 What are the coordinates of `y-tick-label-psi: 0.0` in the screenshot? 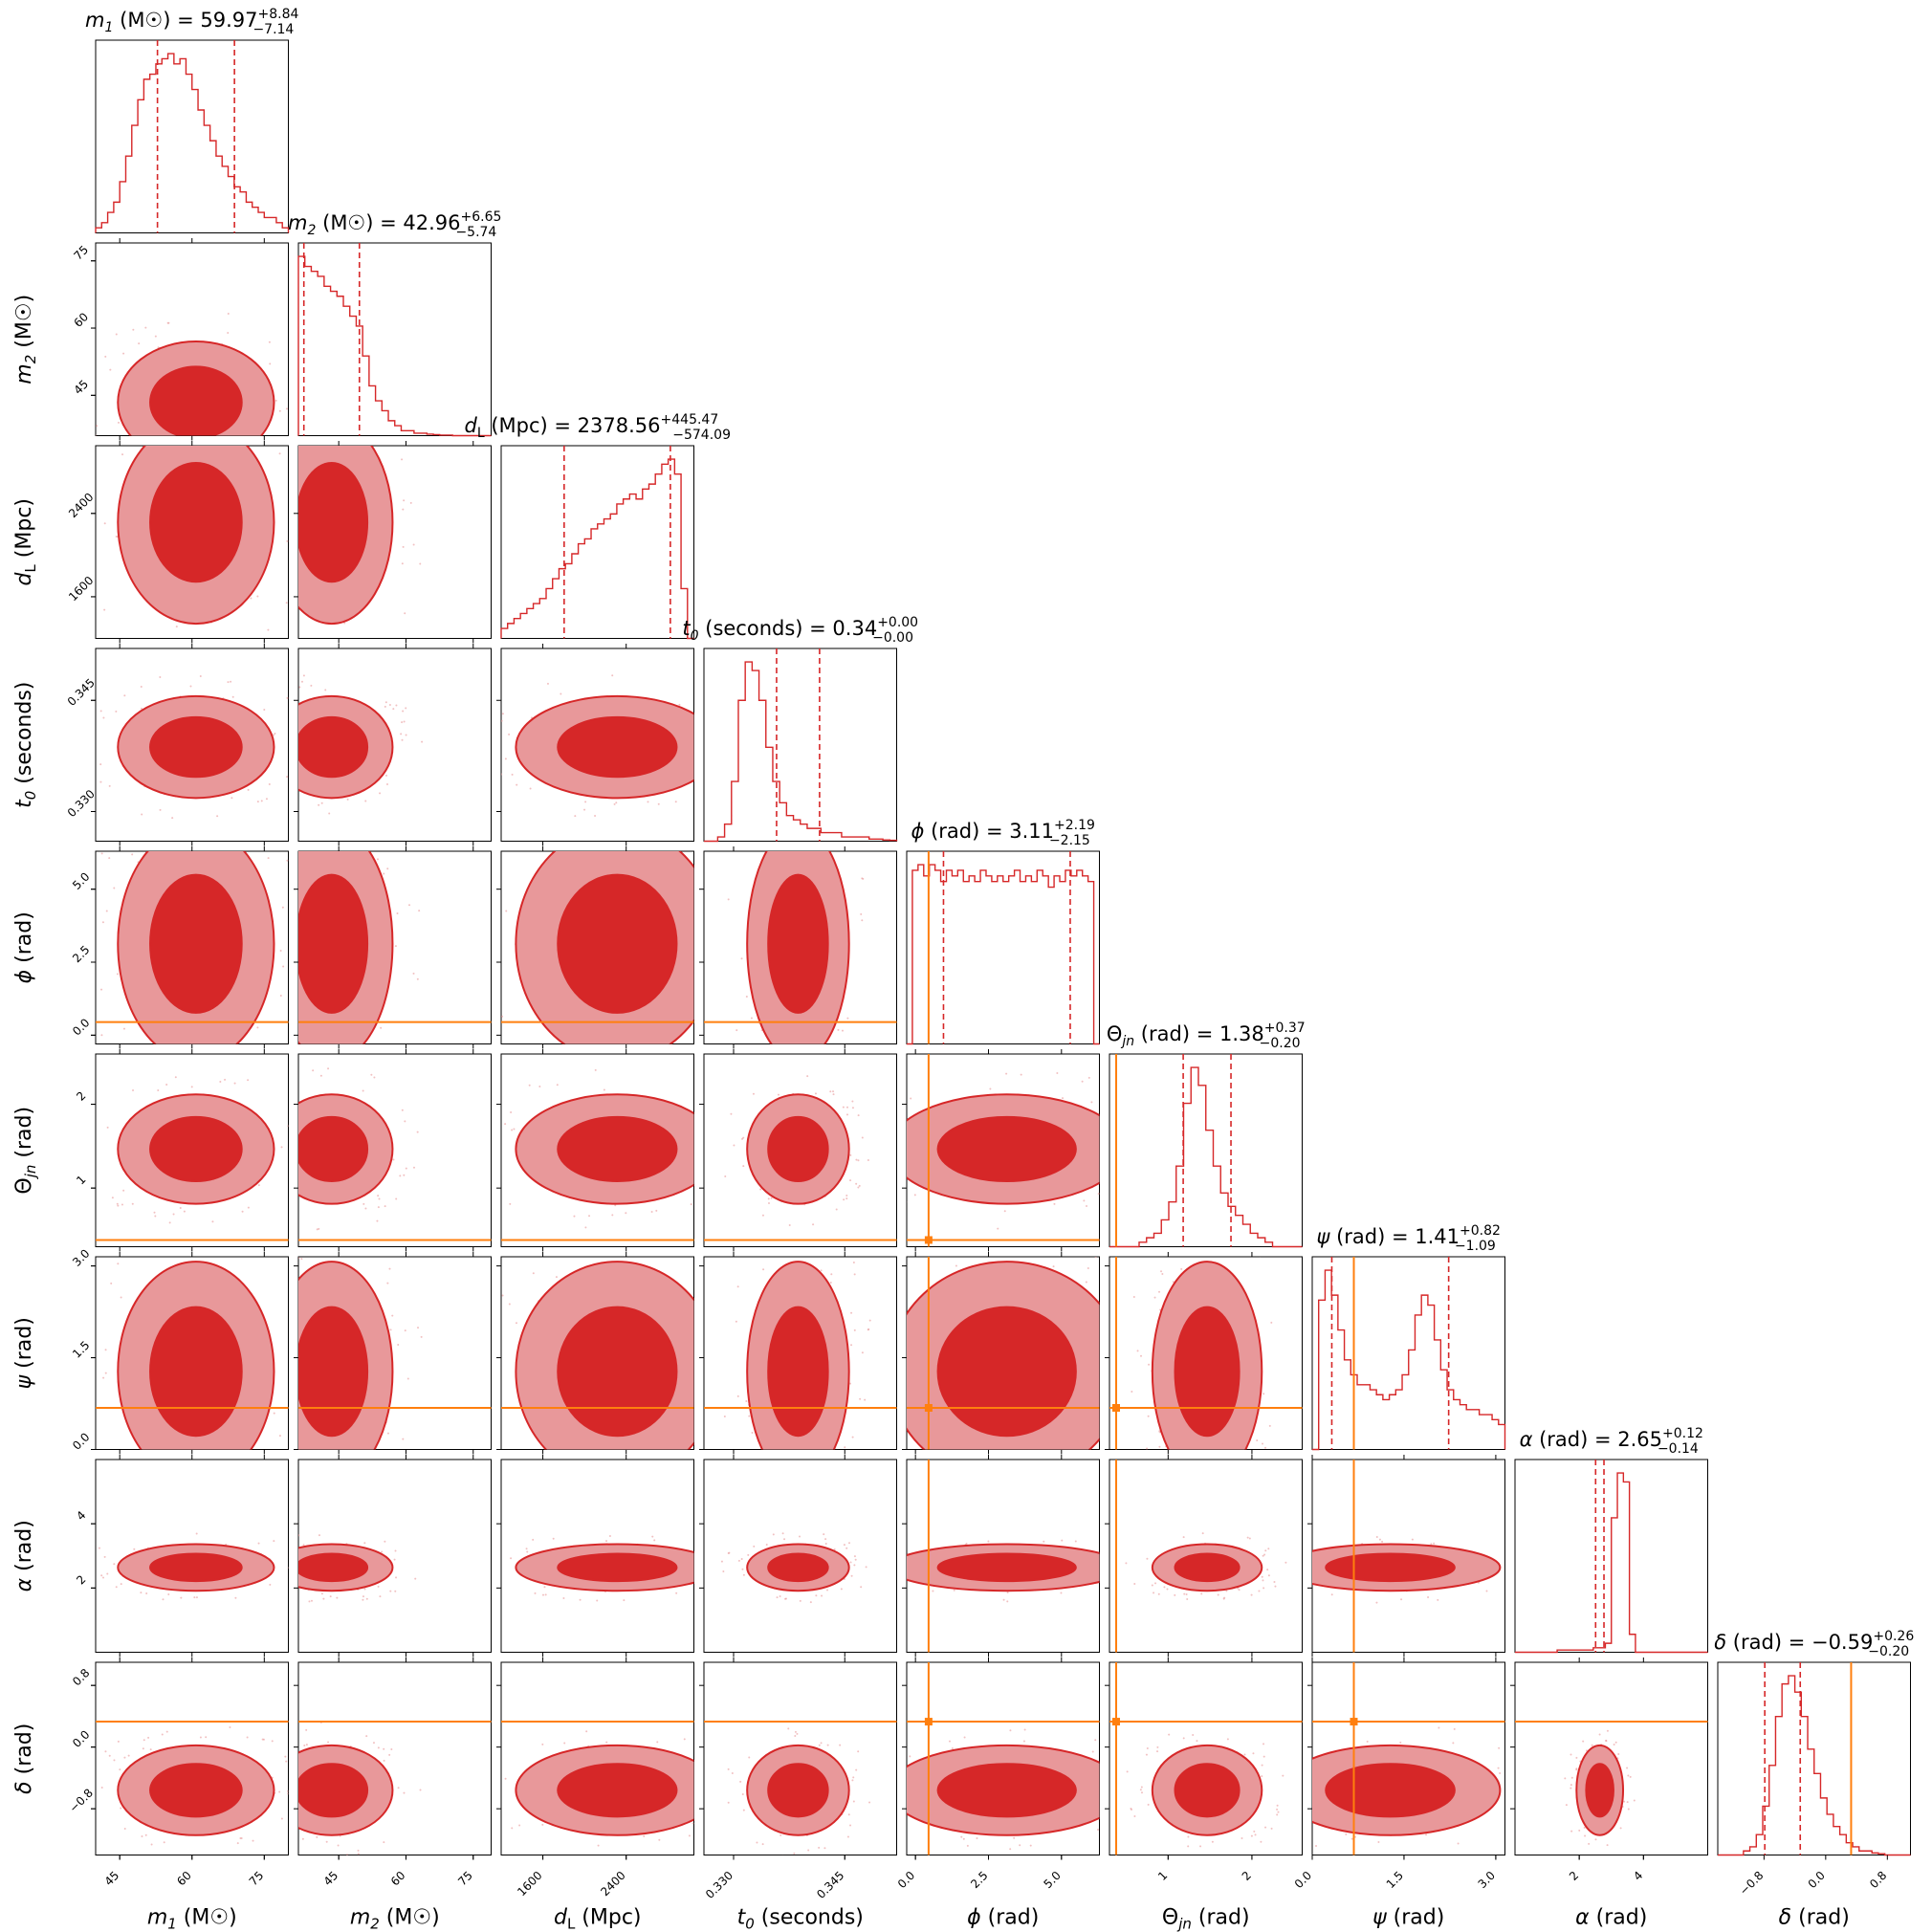 It's located at (81, 1441).